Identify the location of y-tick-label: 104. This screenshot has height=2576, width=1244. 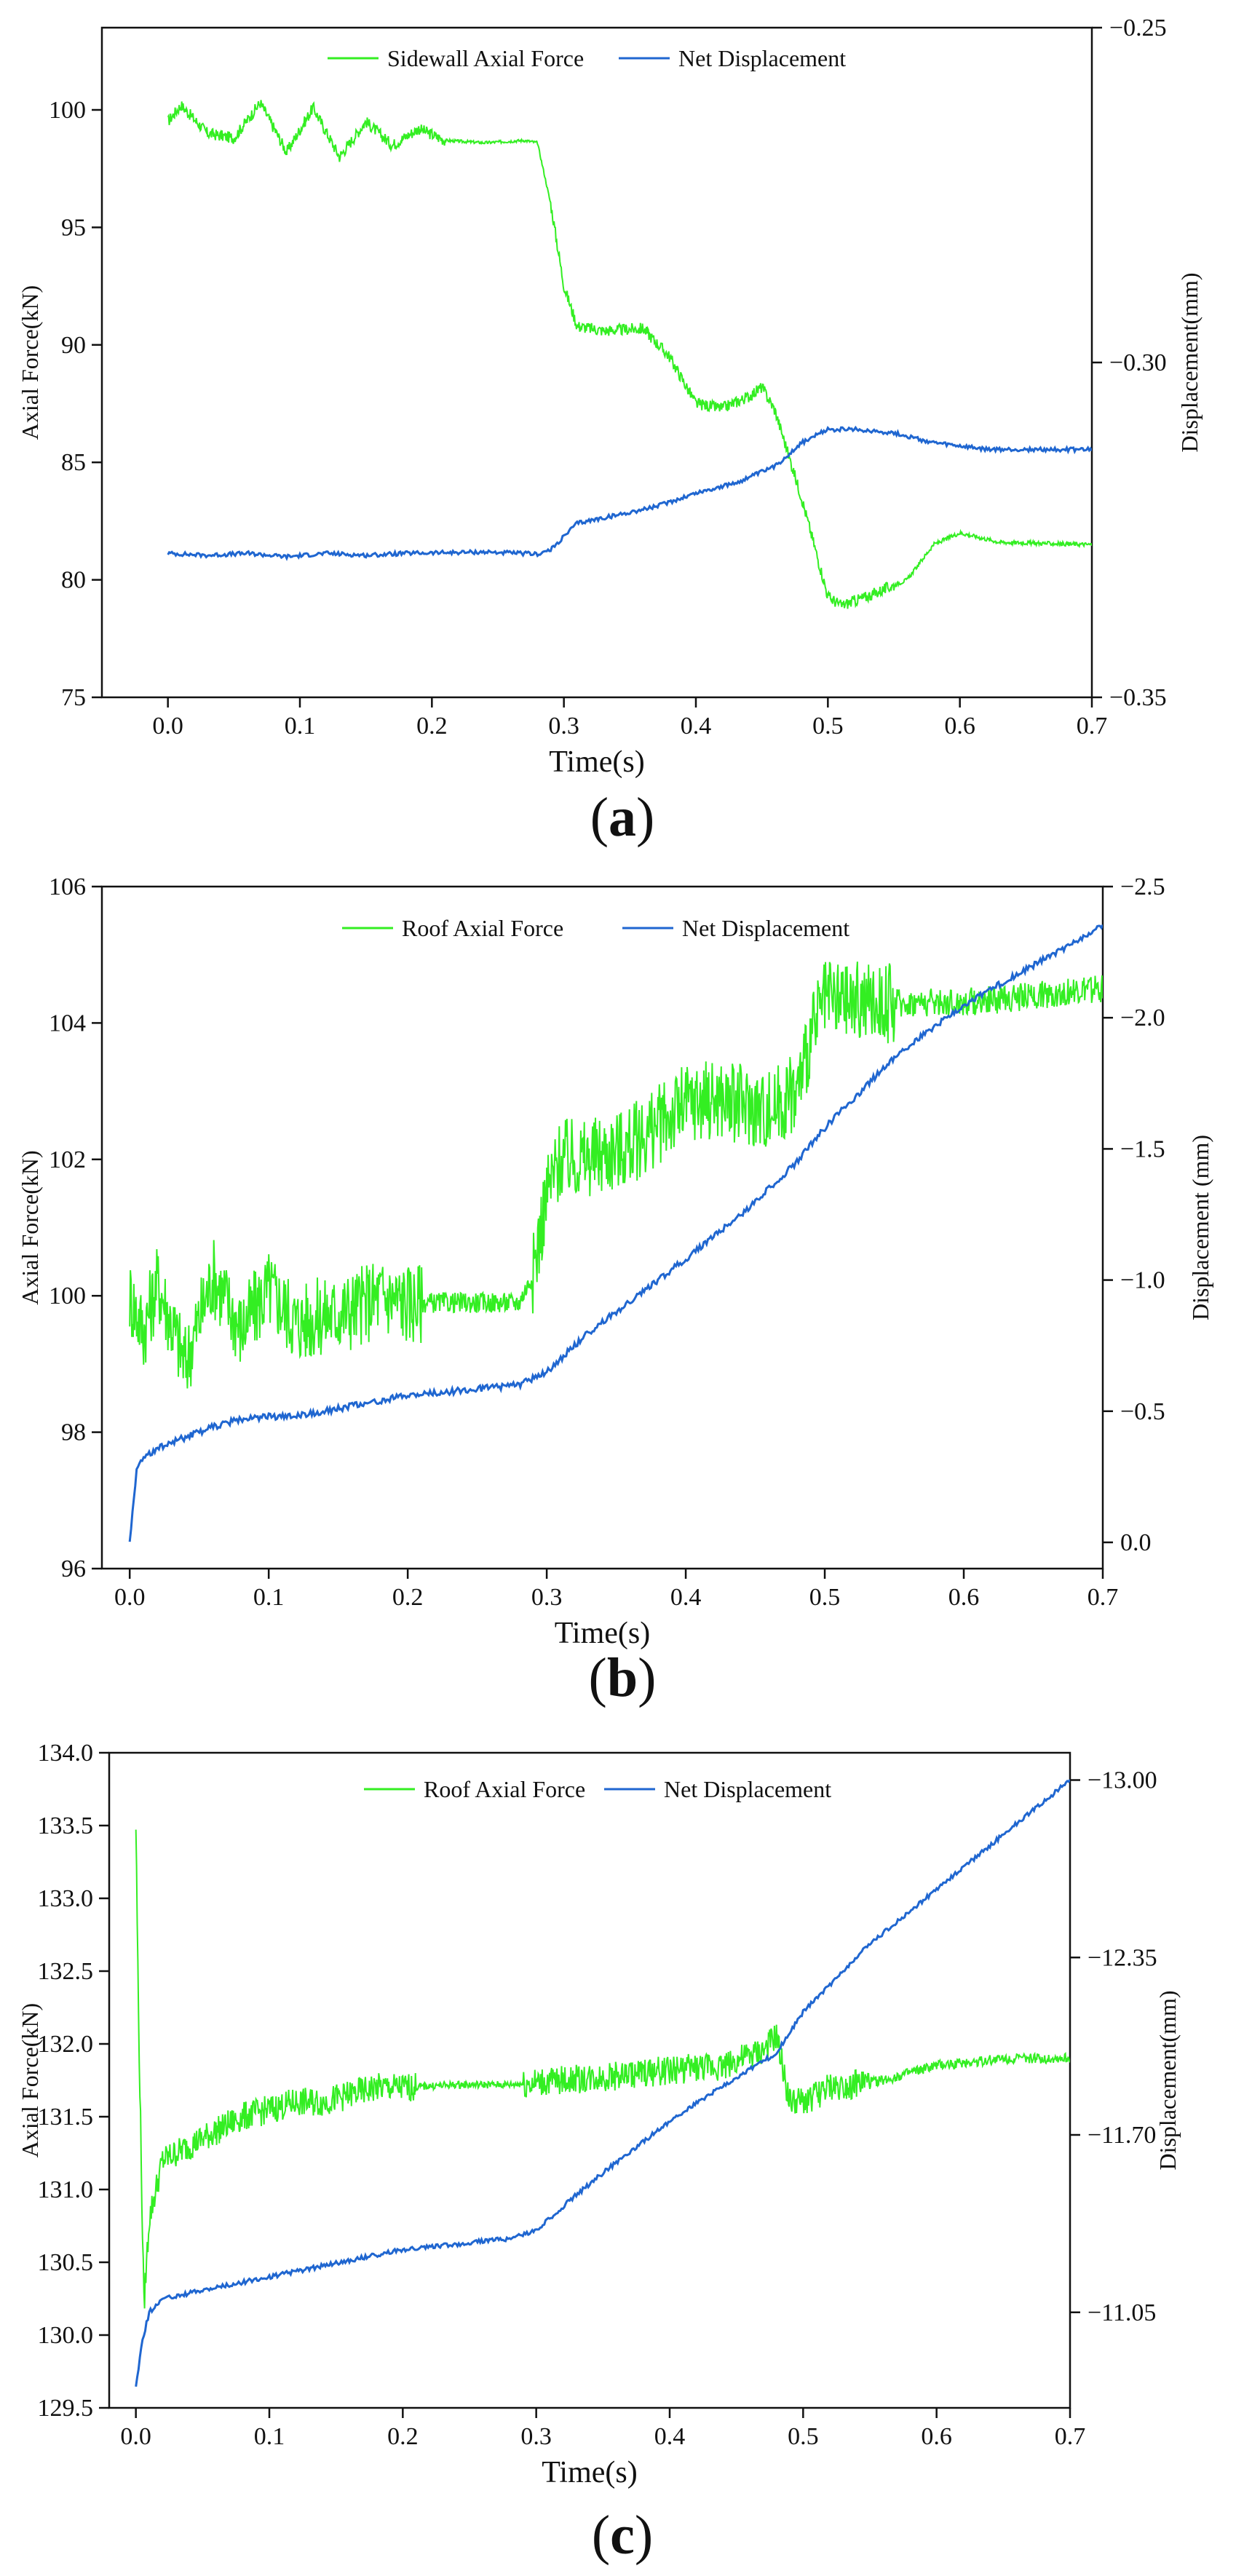
(67, 1023).